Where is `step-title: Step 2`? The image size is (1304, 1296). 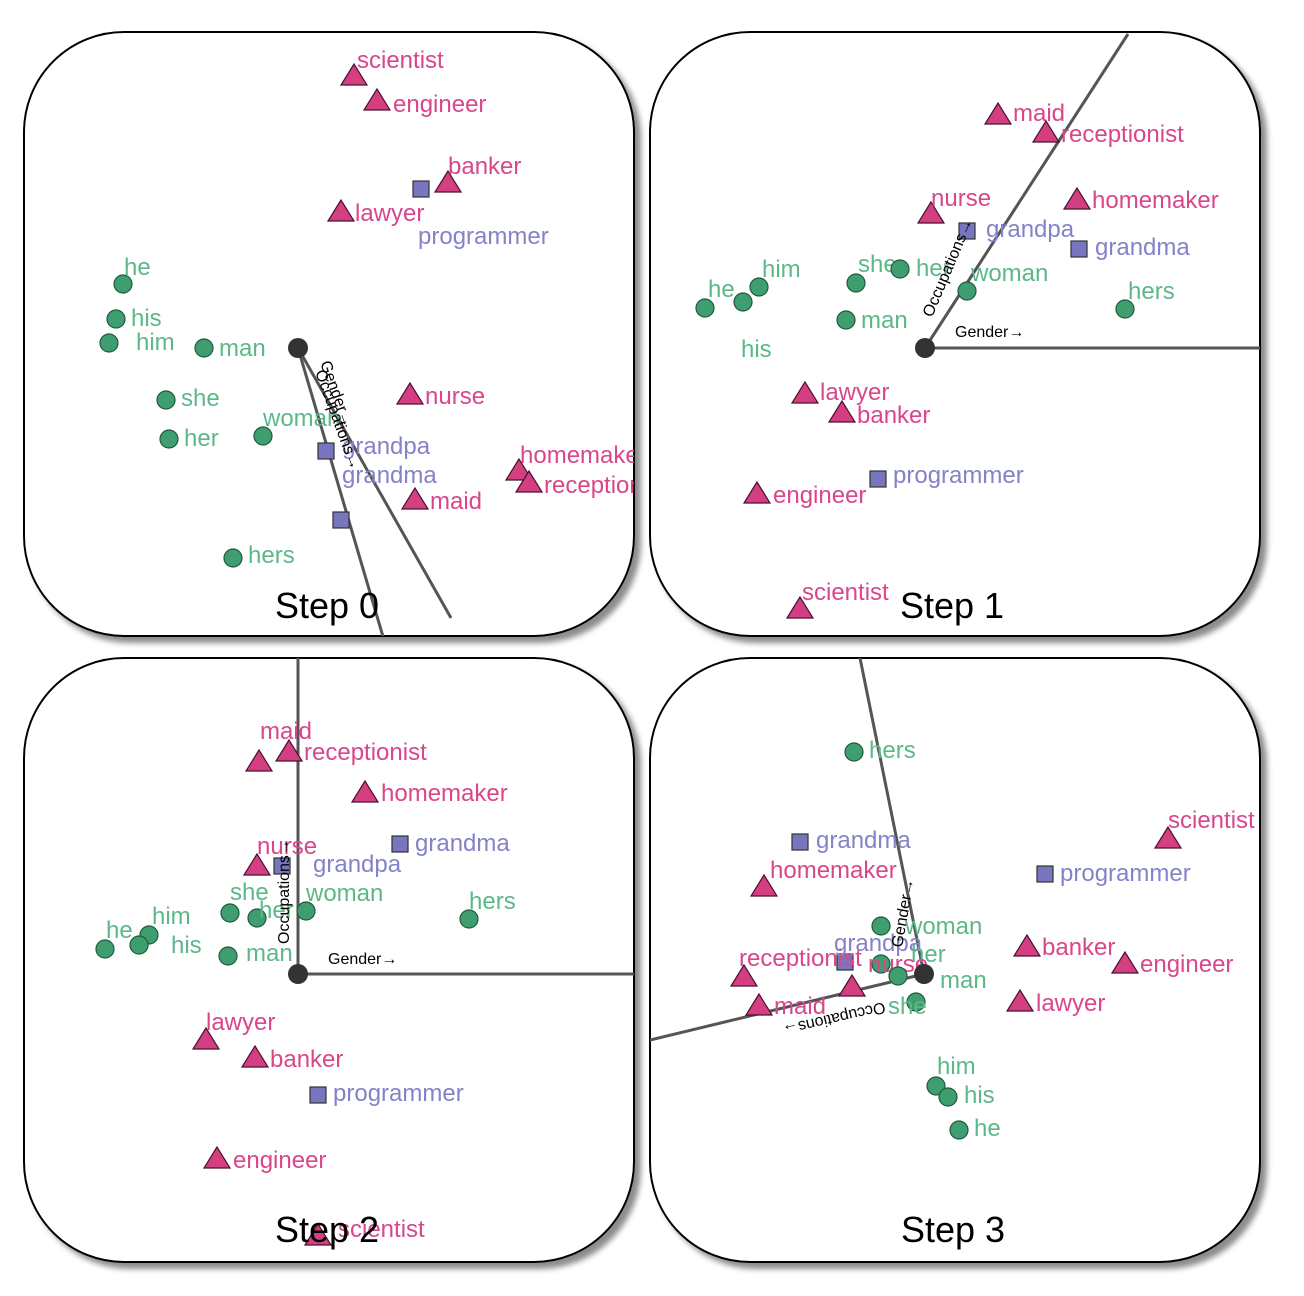 step-title: Step 2 is located at coordinates (327, 1229).